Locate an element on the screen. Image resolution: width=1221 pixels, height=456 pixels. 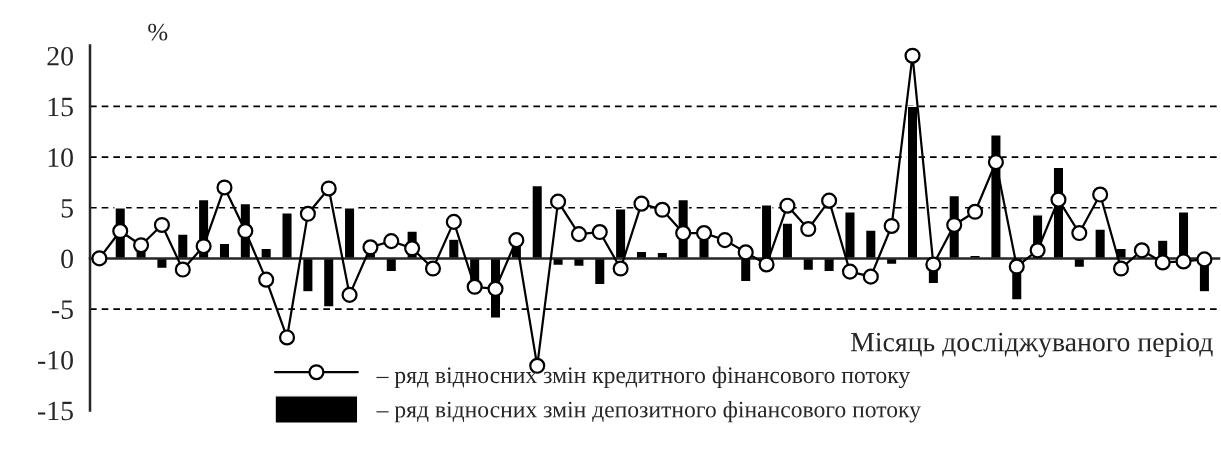
y-tick-label: 10 is located at coordinates (60, 157).